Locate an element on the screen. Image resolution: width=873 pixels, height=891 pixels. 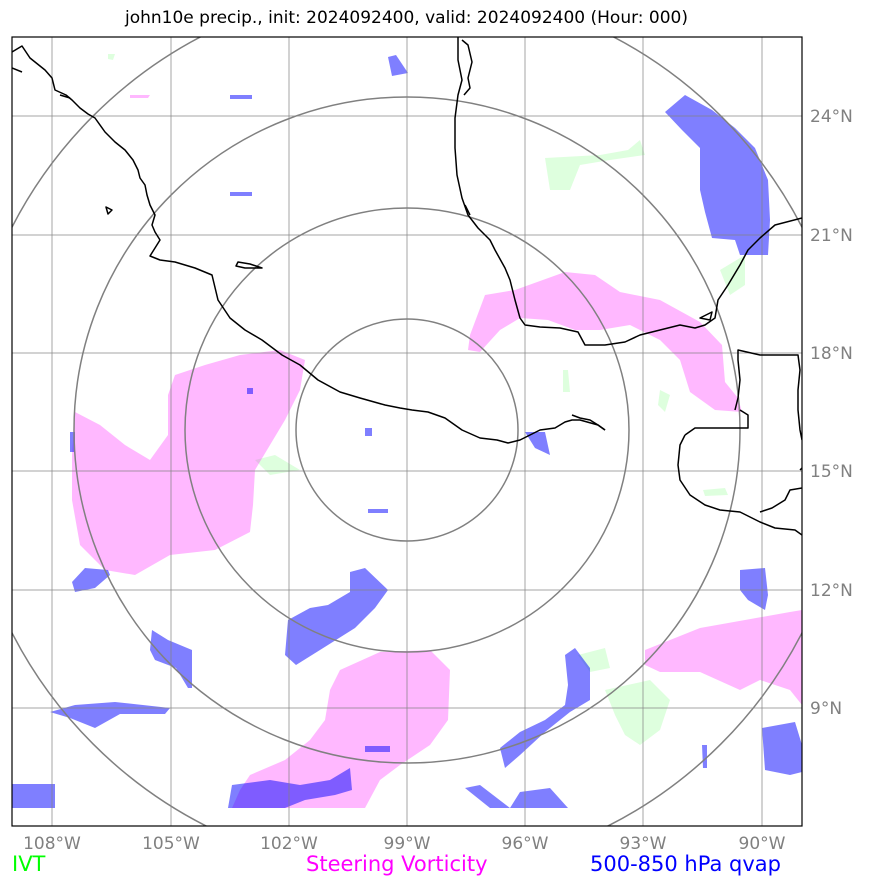
lon-label: 105°W is located at coordinates (171, 844).